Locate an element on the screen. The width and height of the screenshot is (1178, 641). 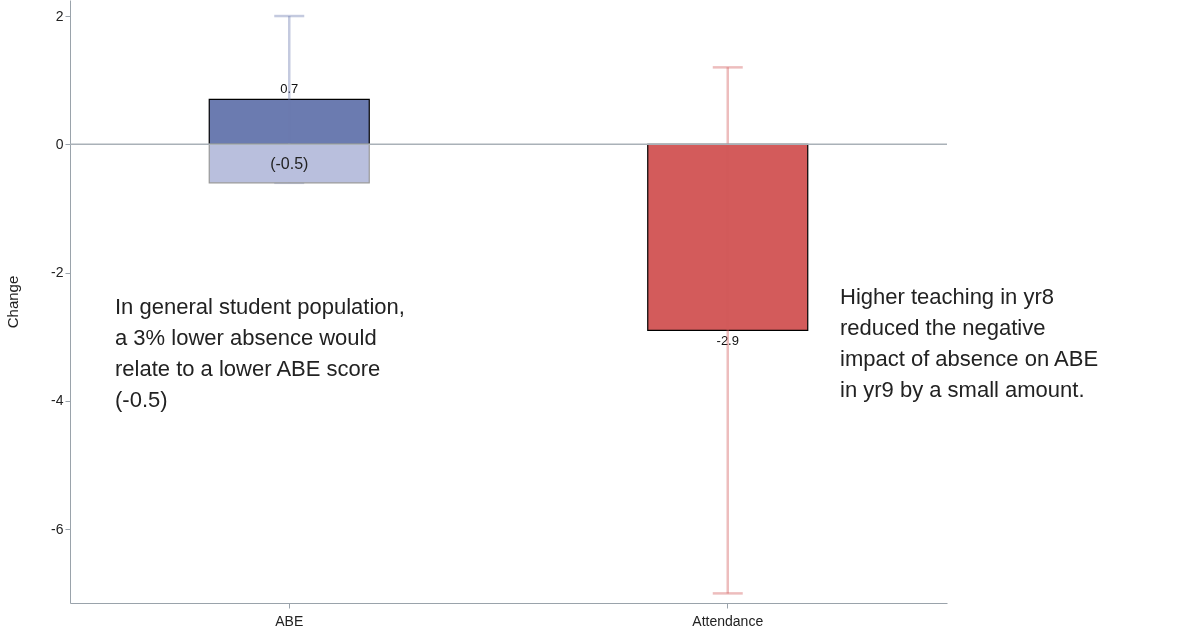
data-label: 0.7 is located at coordinates (289, 89).